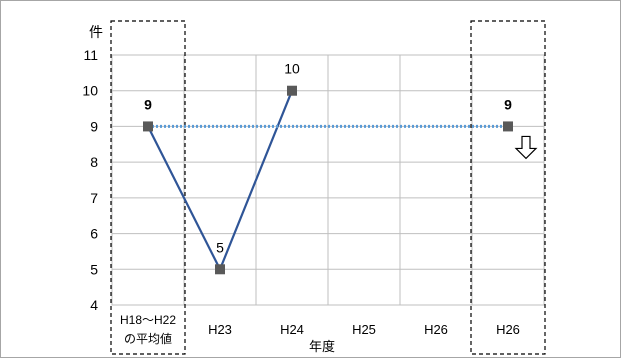 This screenshot has height=359, width=621. Describe the element at coordinates (94, 234) in the screenshot. I see `y-tick-label: 6` at that location.